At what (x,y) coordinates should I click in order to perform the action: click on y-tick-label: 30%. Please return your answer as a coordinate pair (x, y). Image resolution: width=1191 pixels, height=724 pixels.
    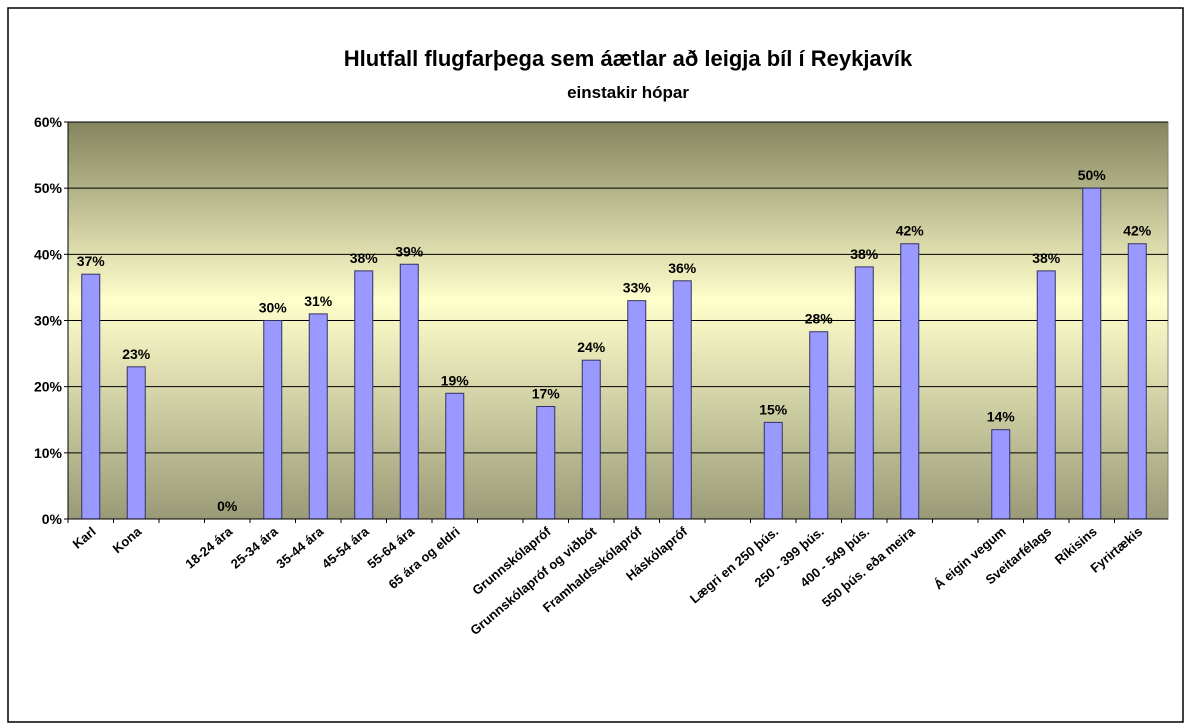
    Looking at the image, I should click on (48, 321).